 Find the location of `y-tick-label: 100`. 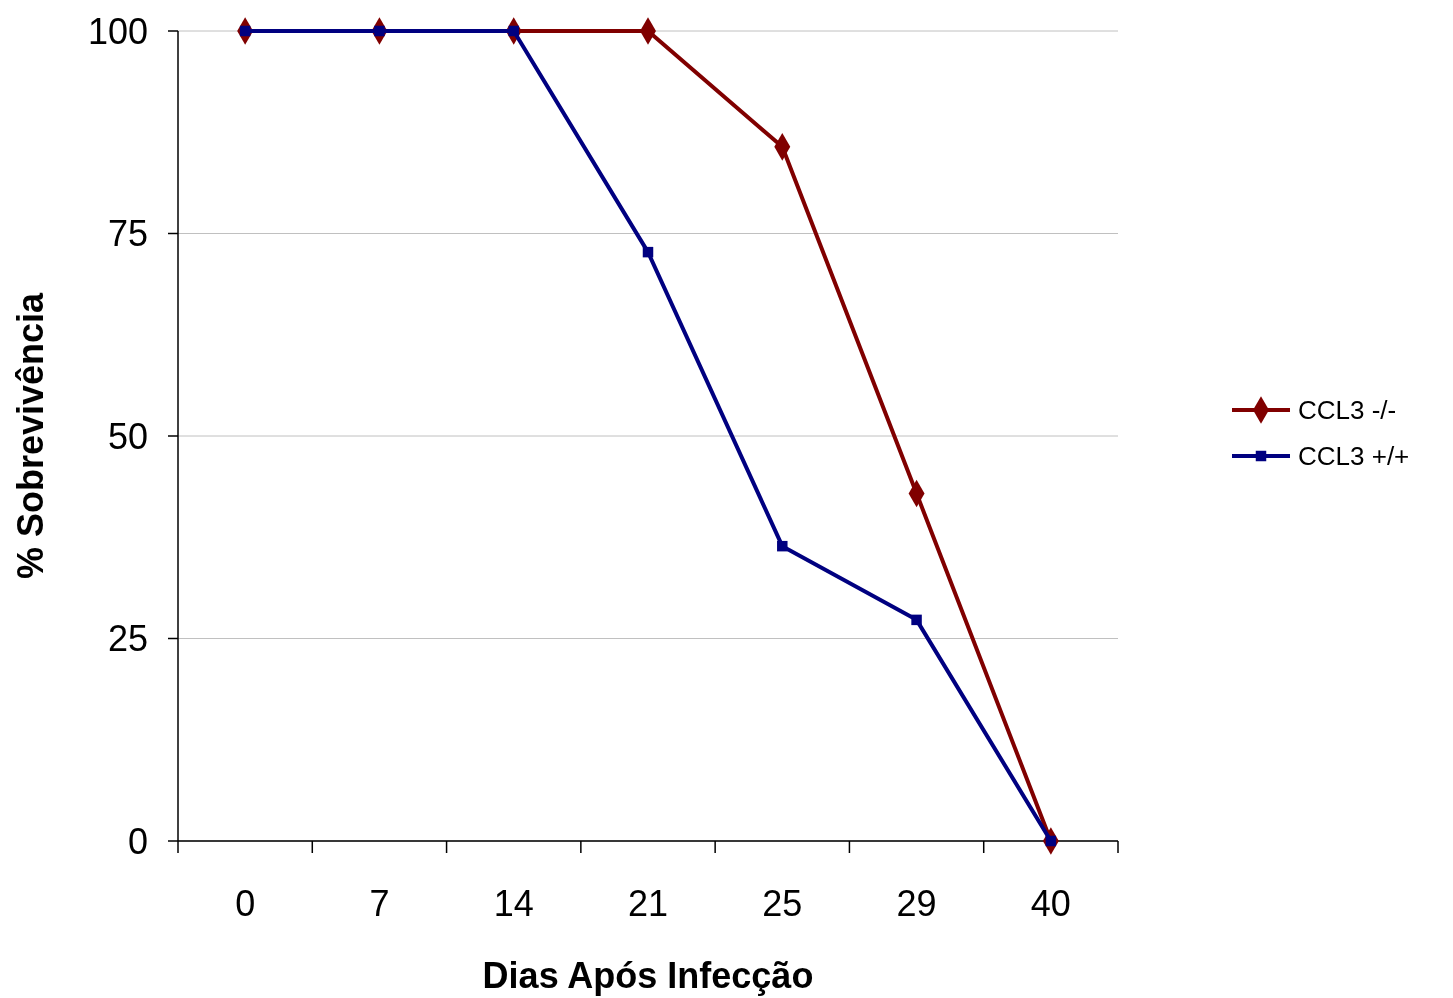

y-tick-label: 100 is located at coordinates (117, 31).